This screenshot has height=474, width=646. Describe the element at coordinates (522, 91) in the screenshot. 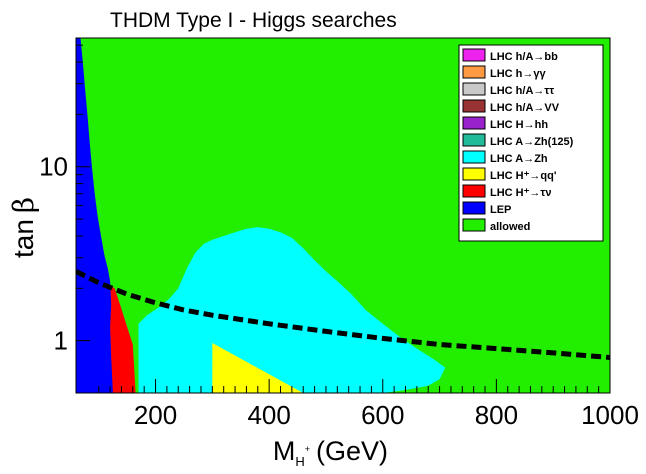

I see `legend-label-2: LHC h/A→ττ` at that location.